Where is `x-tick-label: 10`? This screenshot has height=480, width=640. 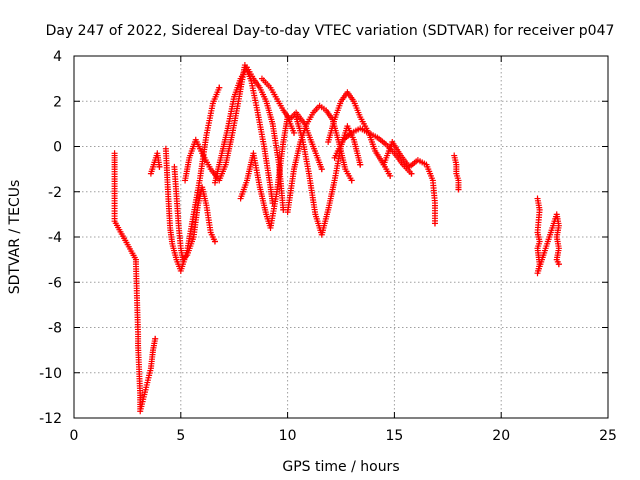
x-tick-label: 10 is located at coordinates (288, 436).